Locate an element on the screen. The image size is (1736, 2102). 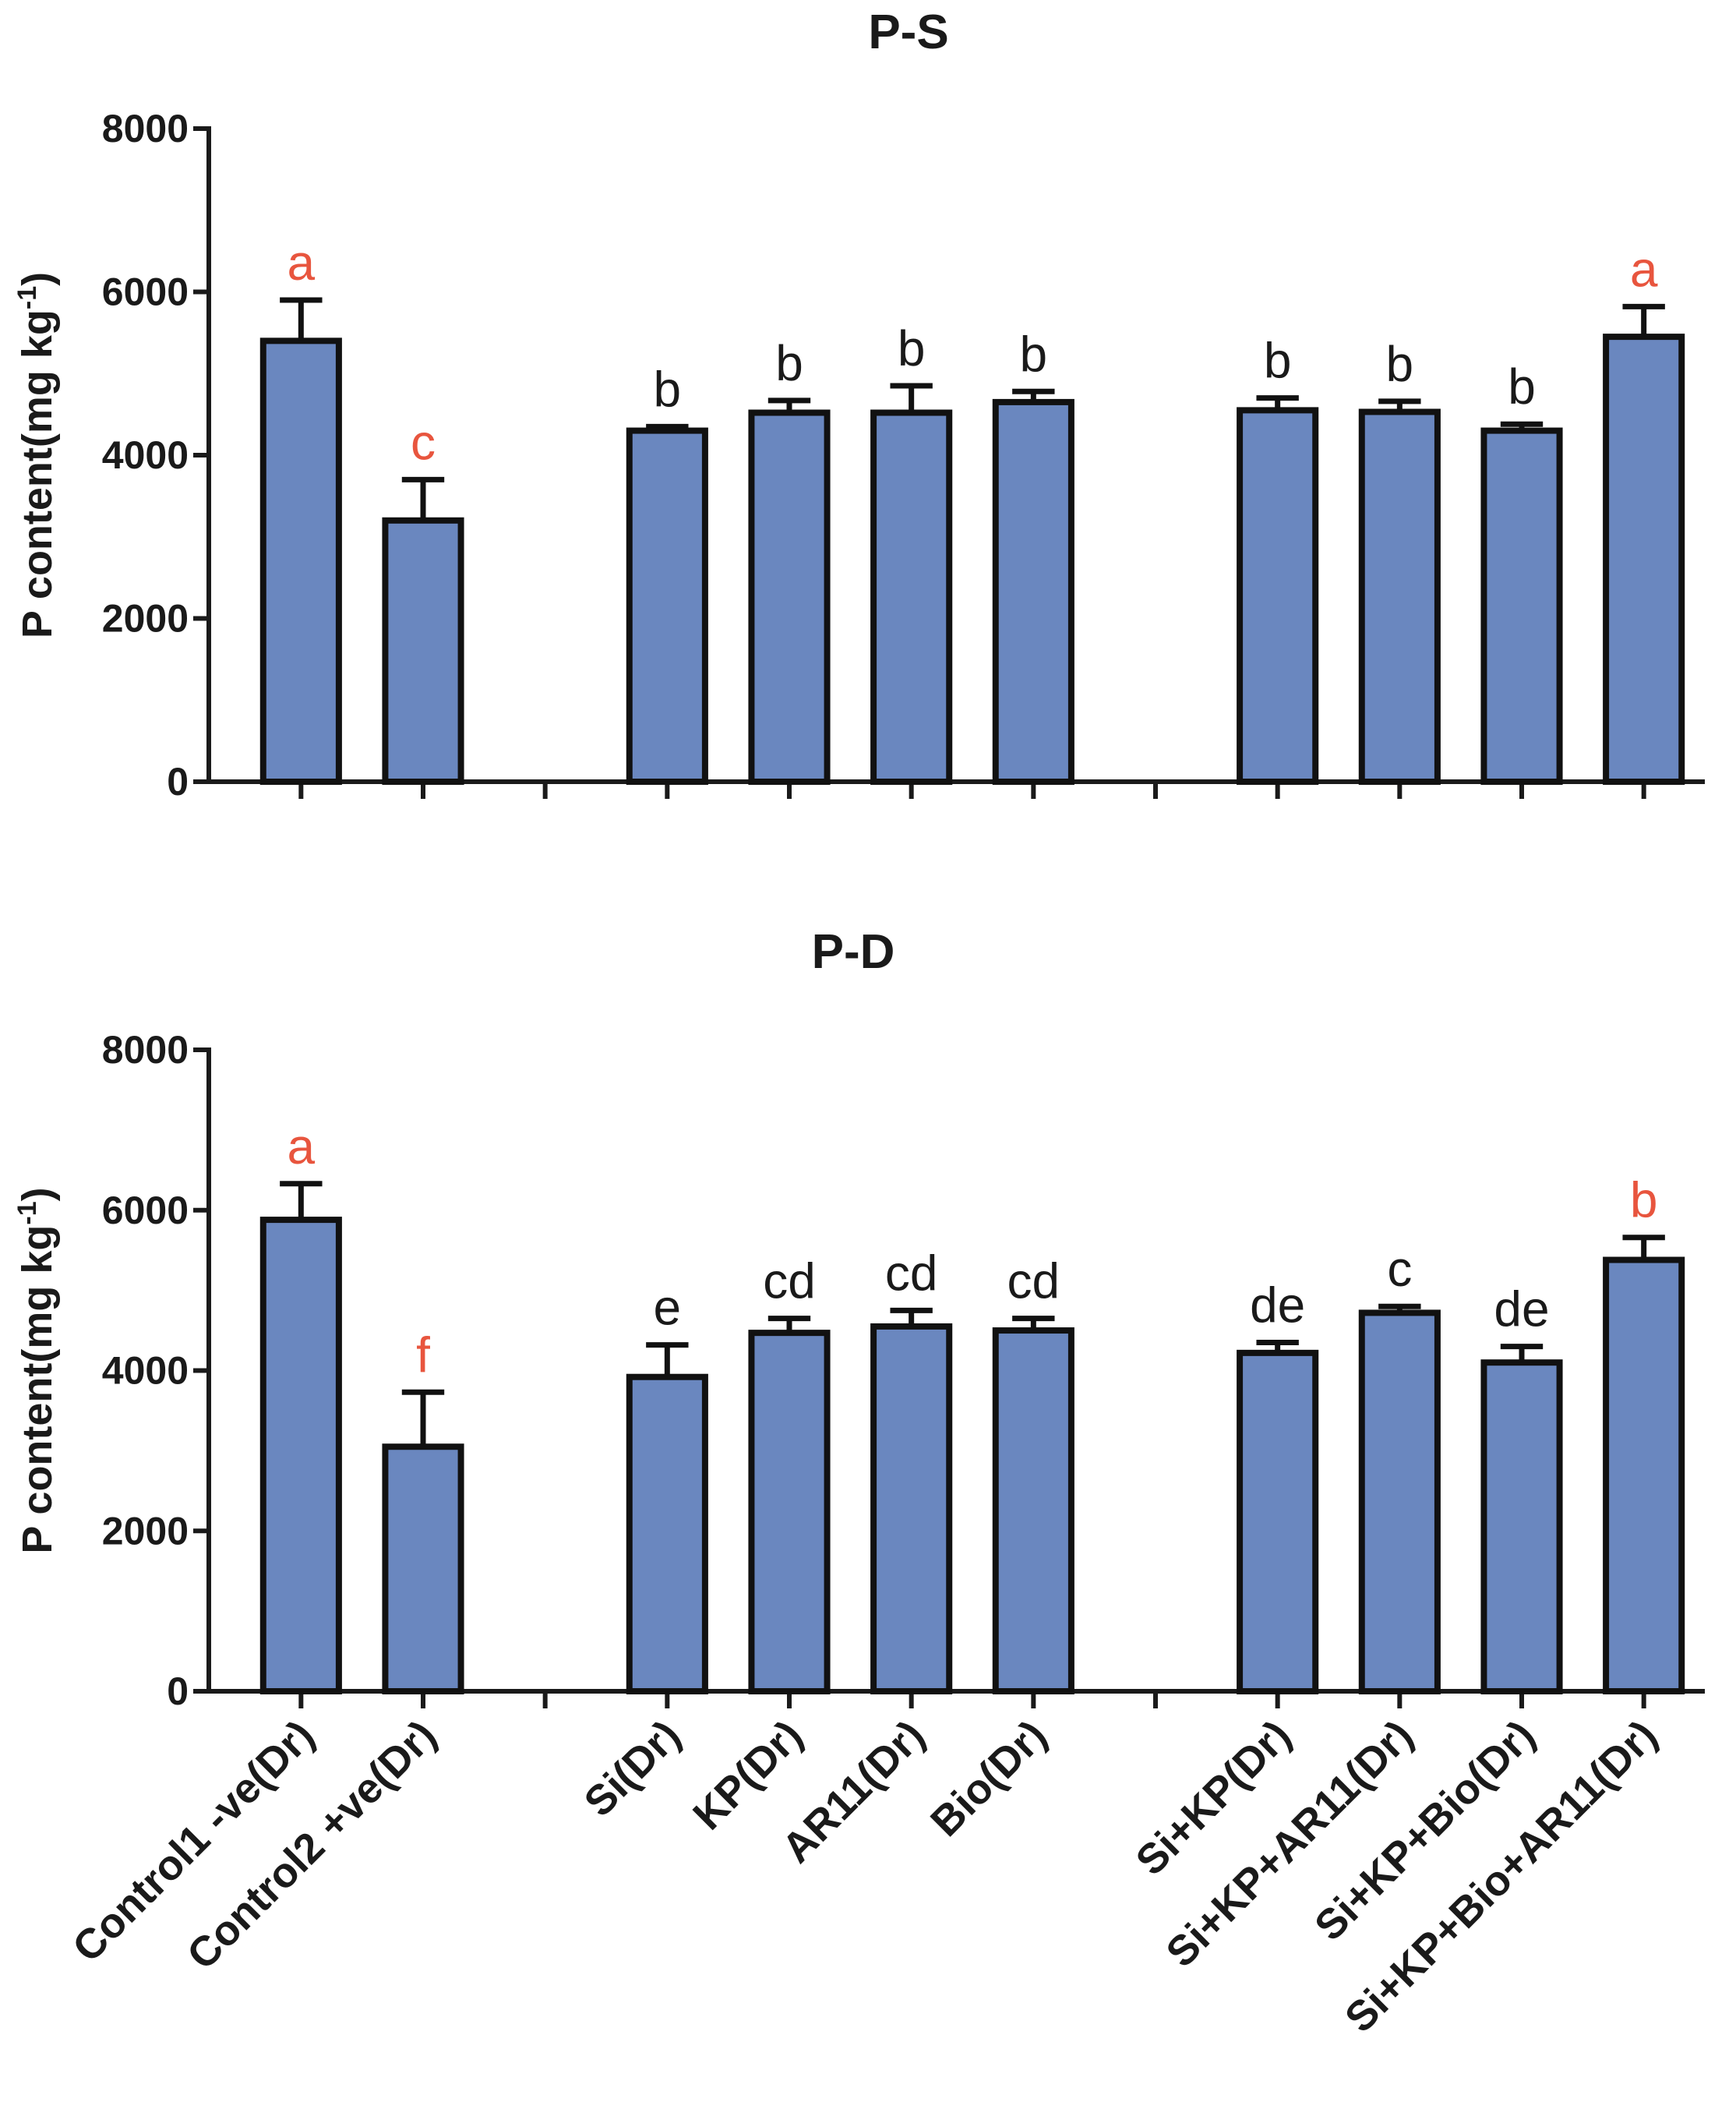
chart-title: P-S is located at coordinates (908, 32).